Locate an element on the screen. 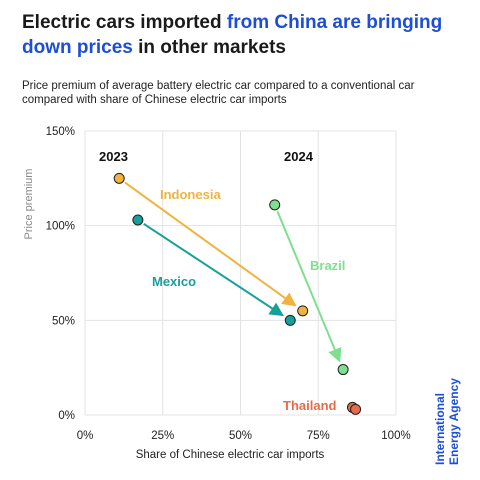 The image size is (480, 480). y-tick-label: 150% is located at coordinates (60, 132).